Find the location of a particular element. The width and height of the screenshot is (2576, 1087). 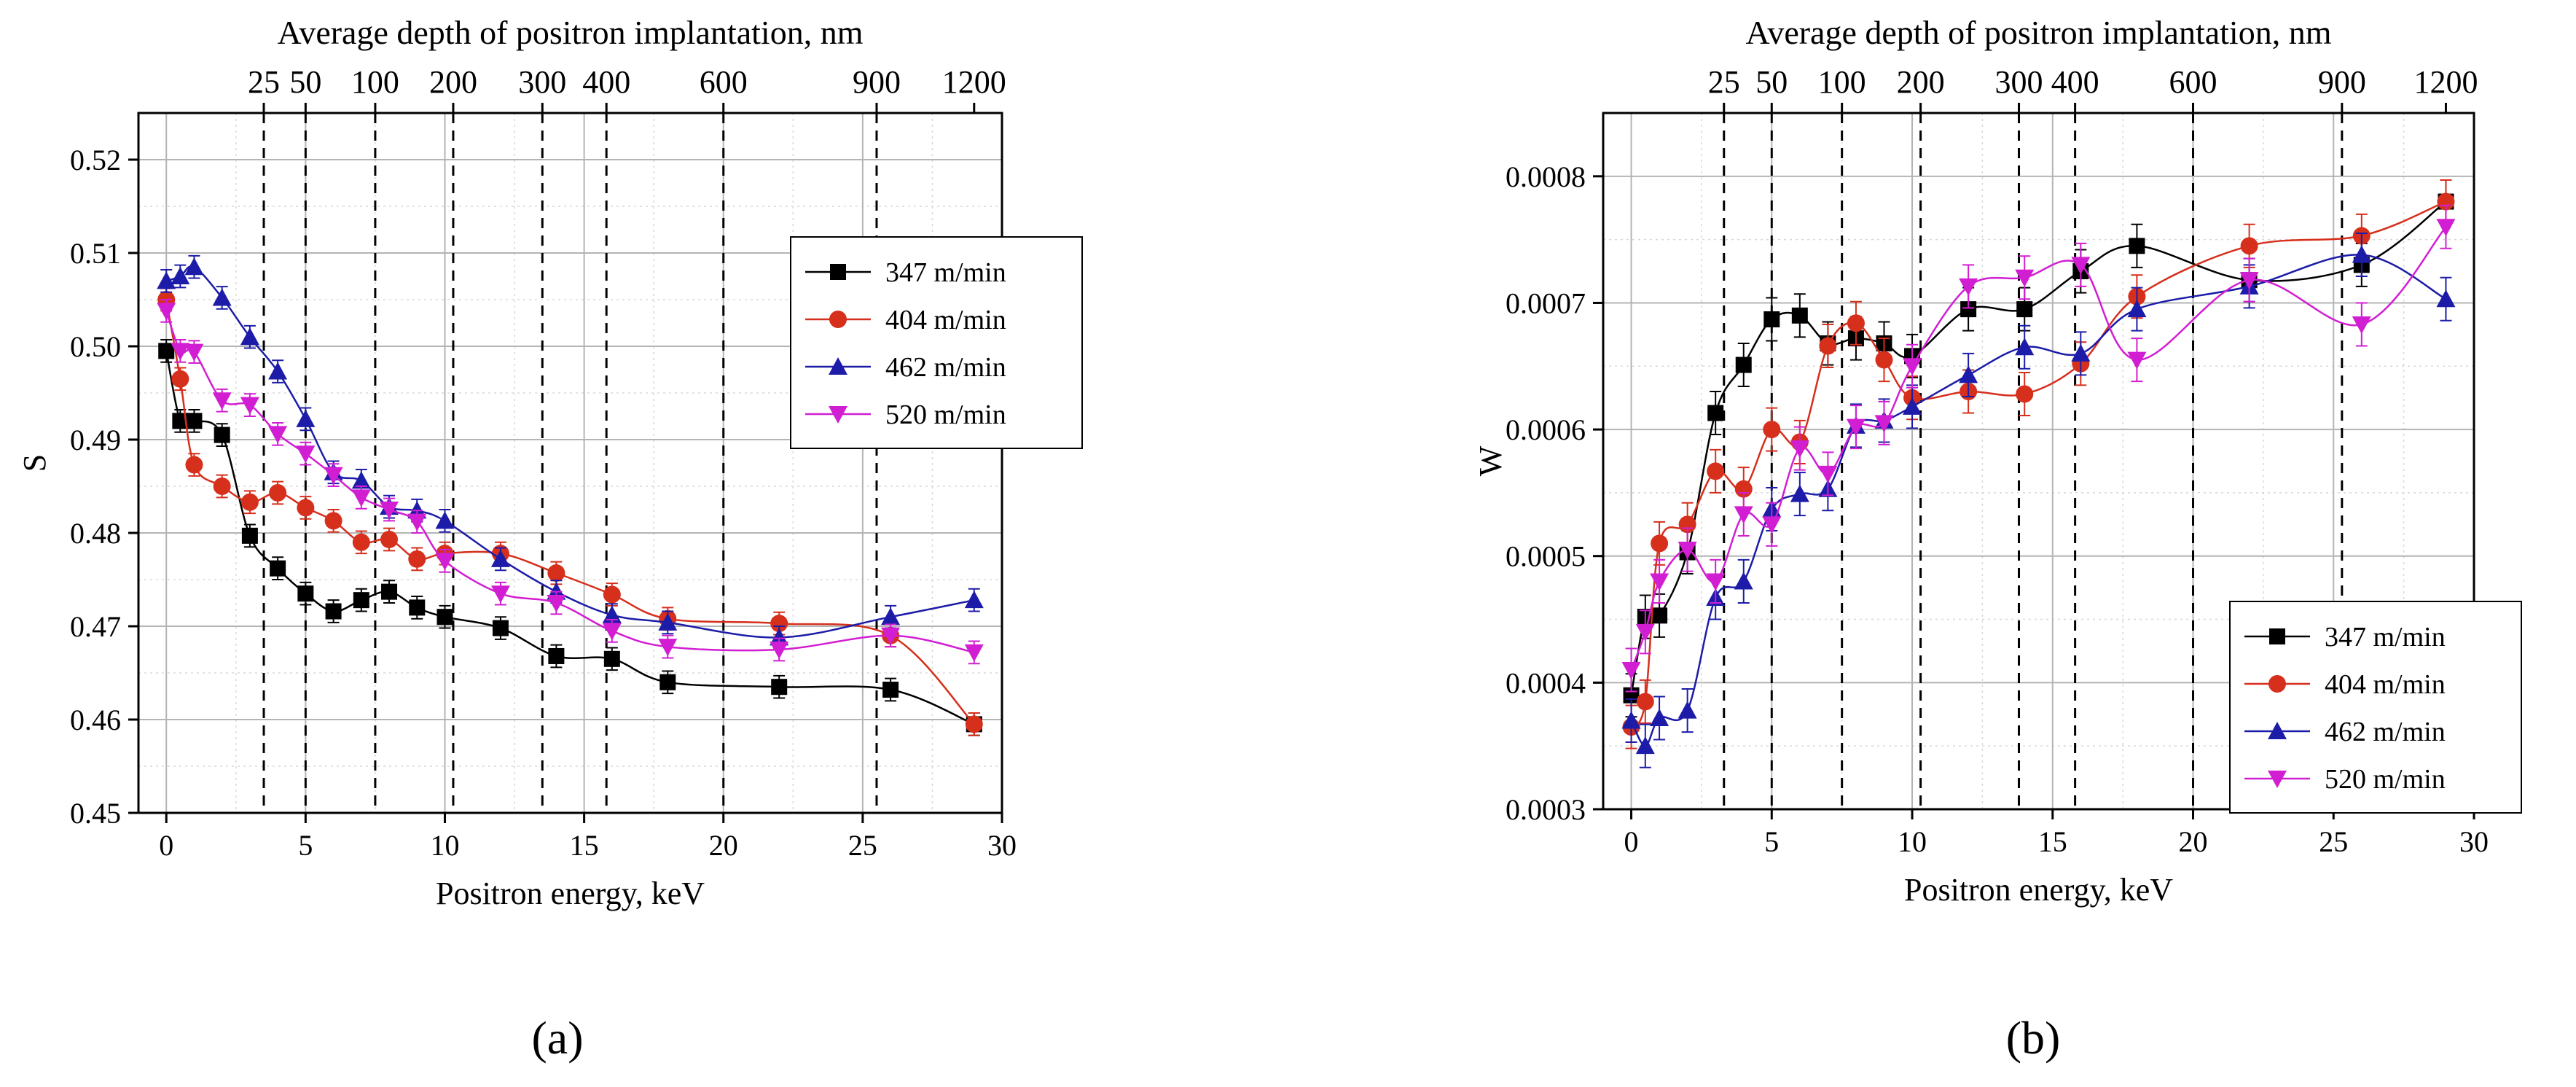

y-tick-label: 0.0006 is located at coordinates (1546, 429).